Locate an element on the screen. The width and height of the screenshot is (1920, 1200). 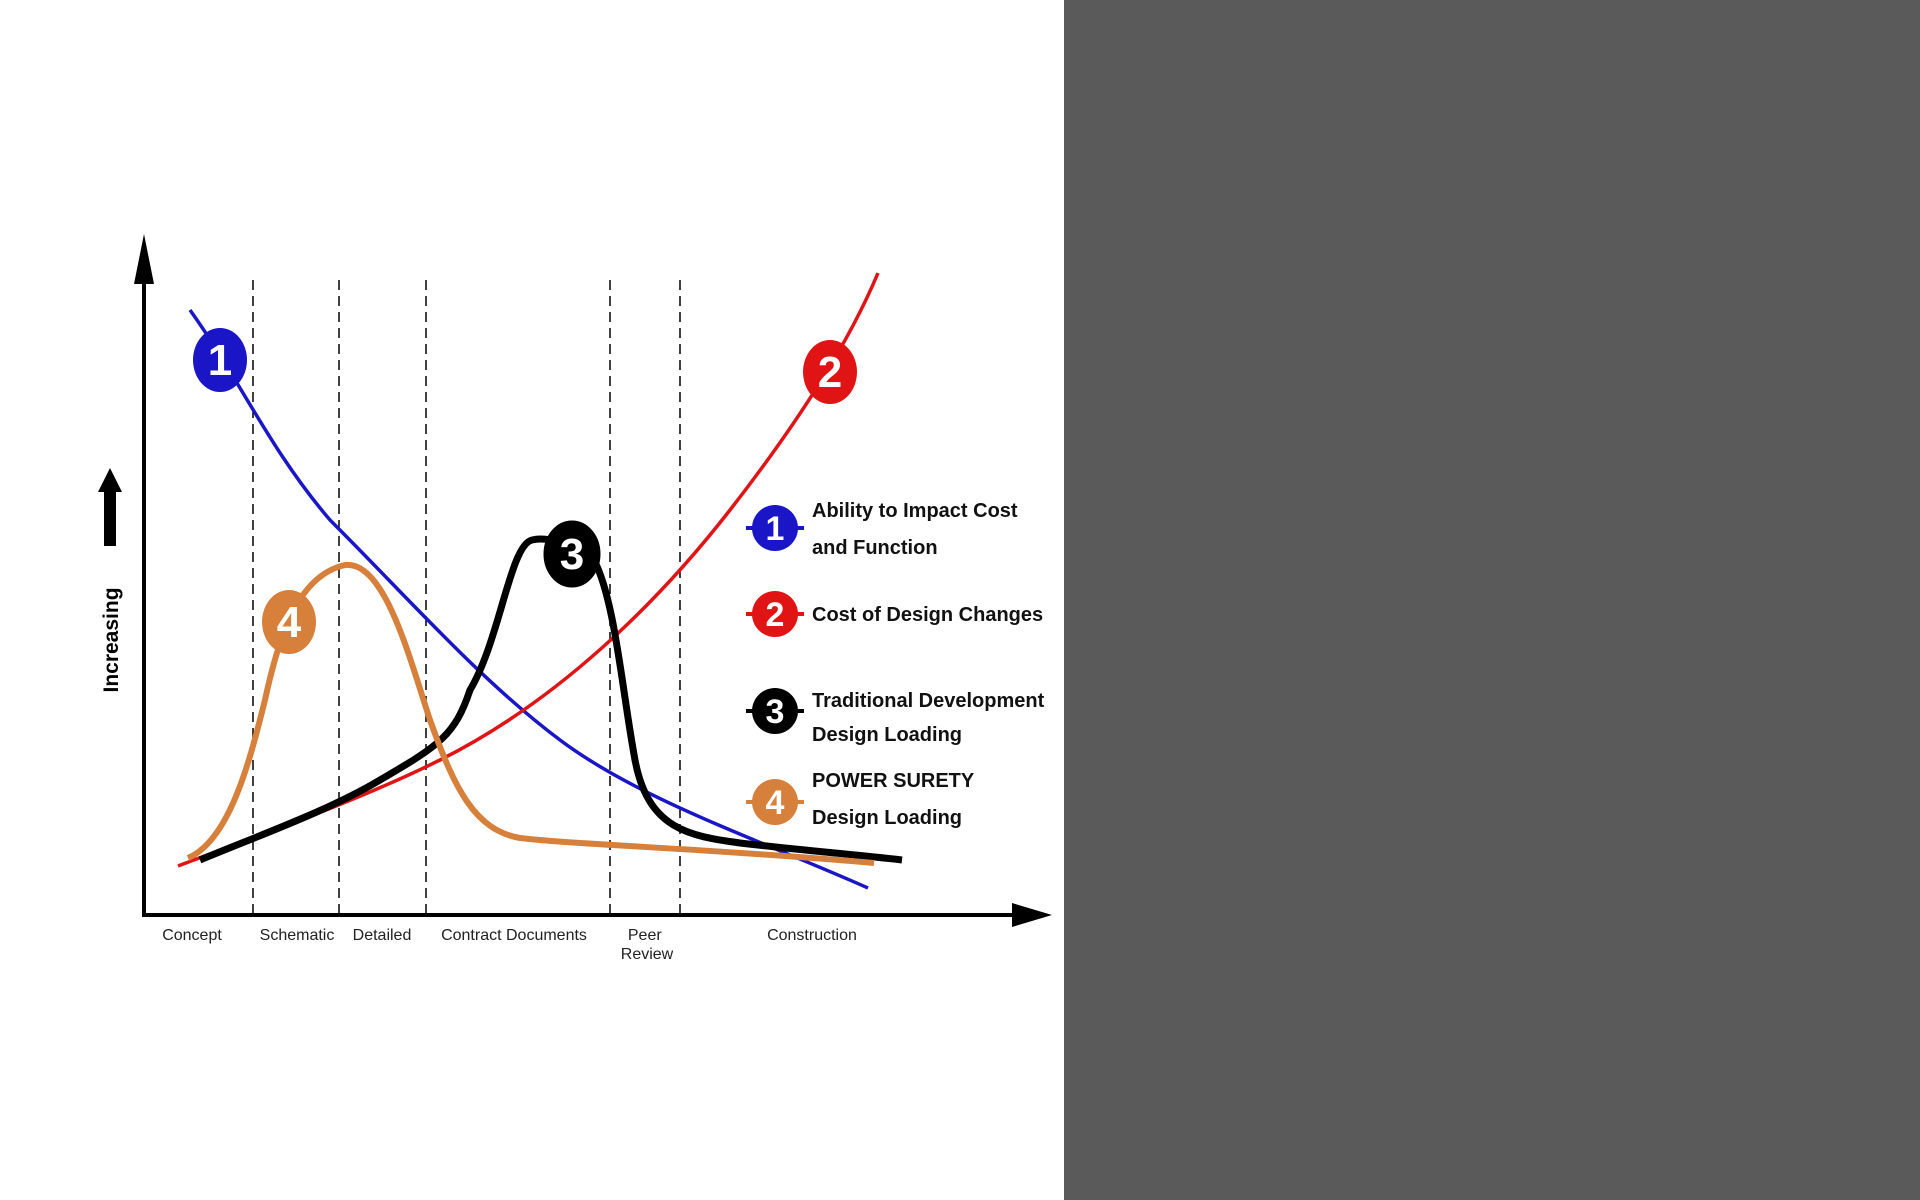
series-badge-number: 3 is located at coordinates (572, 554).